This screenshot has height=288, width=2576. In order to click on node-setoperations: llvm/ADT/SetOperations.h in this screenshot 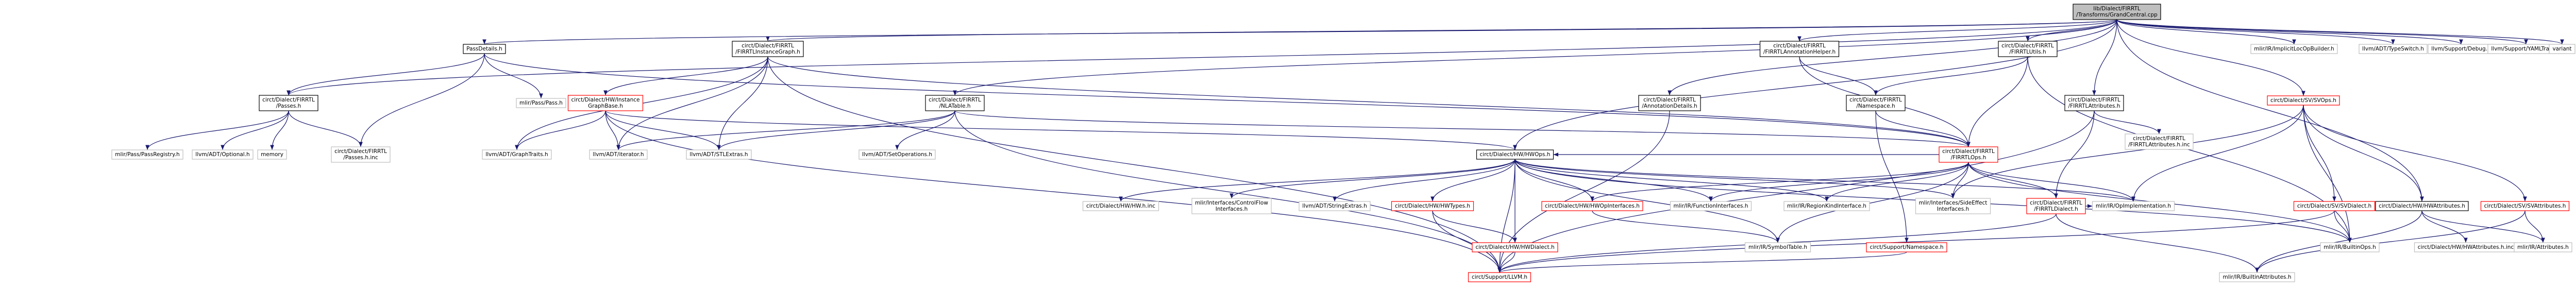, I will do `click(897, 155)`.